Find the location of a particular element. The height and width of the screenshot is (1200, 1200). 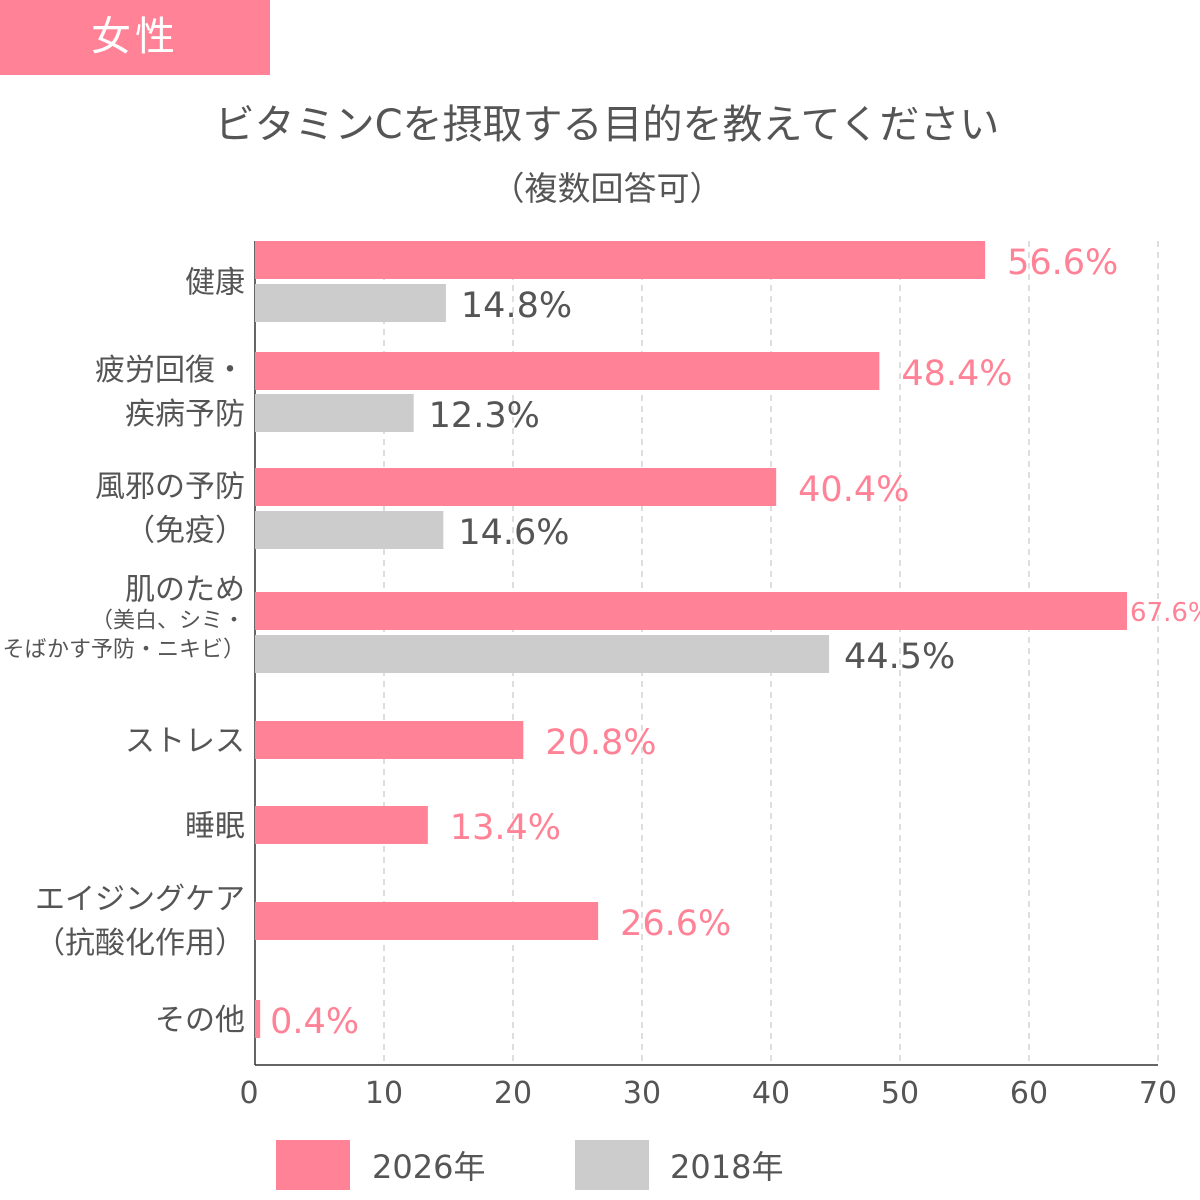

category-label: （抗酸化作用） is located at coordinates (140, 943).